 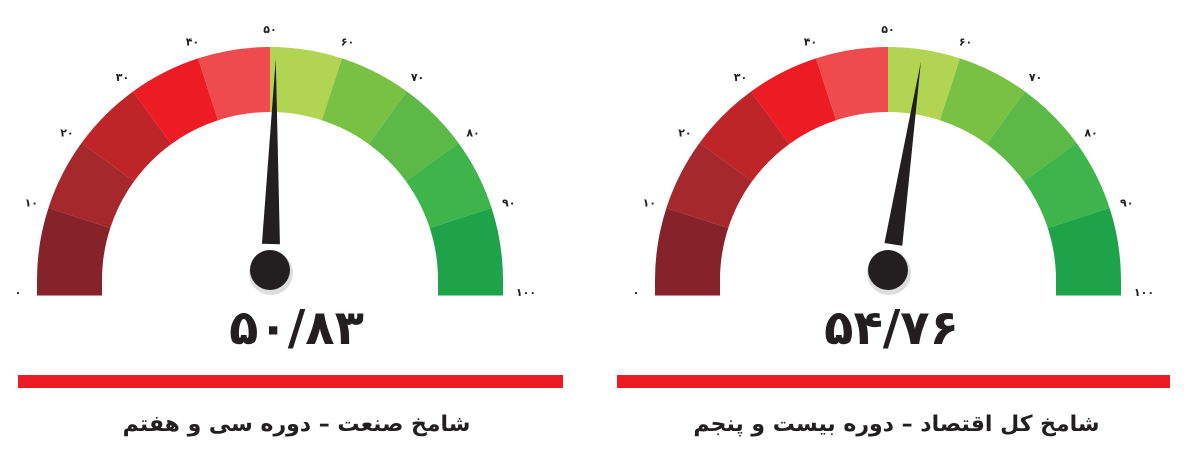 I want to click on gauge-value: ۵۴/۷۶, so click(x=891, y=328).